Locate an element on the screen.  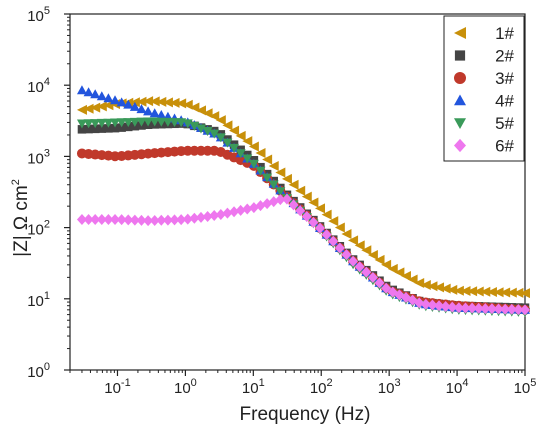
x-tick-label: 10² is located at coordinates (321, 387).